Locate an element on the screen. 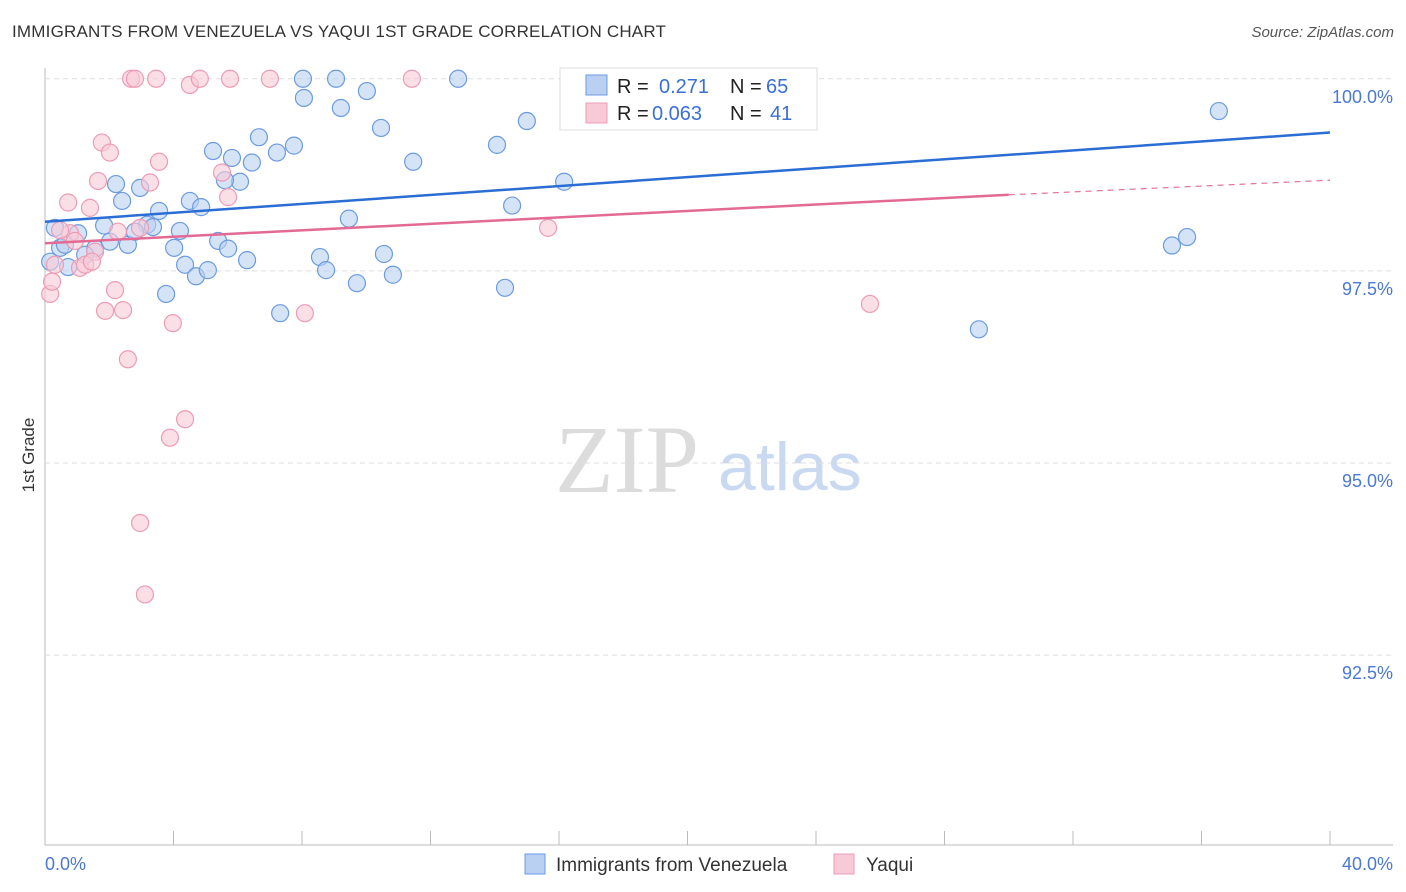 The width and height of the screenshot is (1406, 892). y-tick-label: 95.0% is located at coordinates (1367, 481).